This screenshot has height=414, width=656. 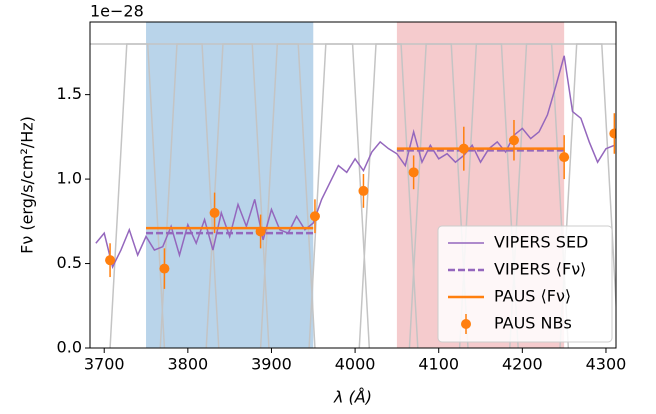 I want to click on x-tick-label: 4000, so click(x=355, y=364).